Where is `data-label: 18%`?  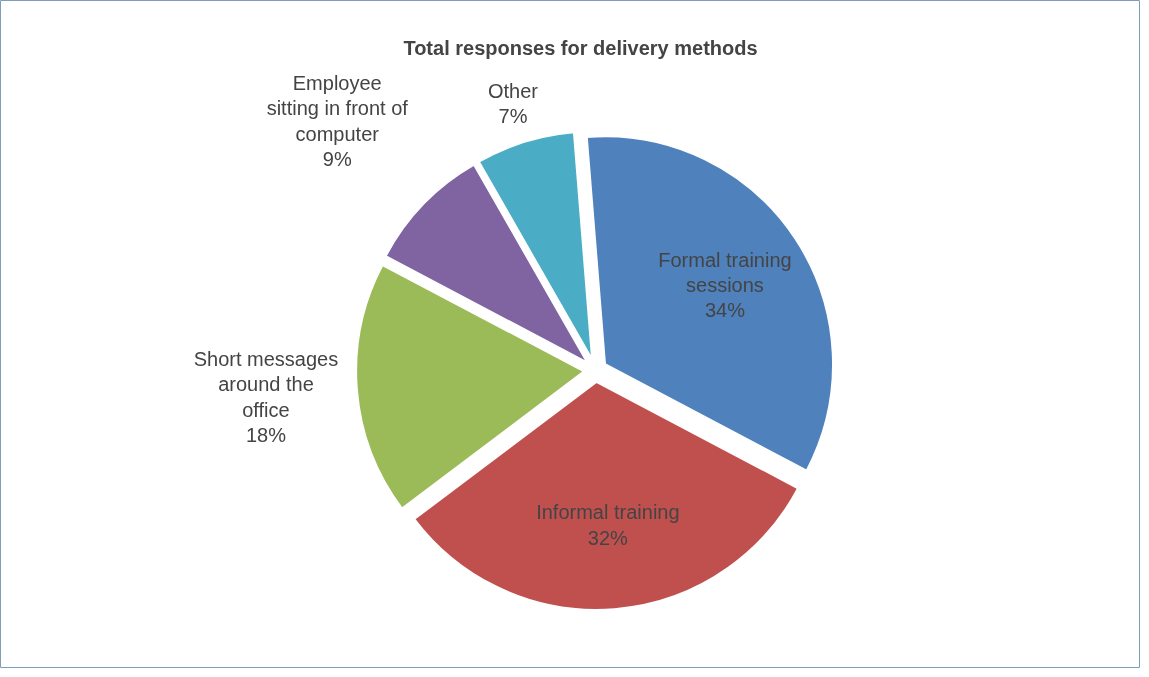 data-label: 18% is located at coordinates (266, 434).